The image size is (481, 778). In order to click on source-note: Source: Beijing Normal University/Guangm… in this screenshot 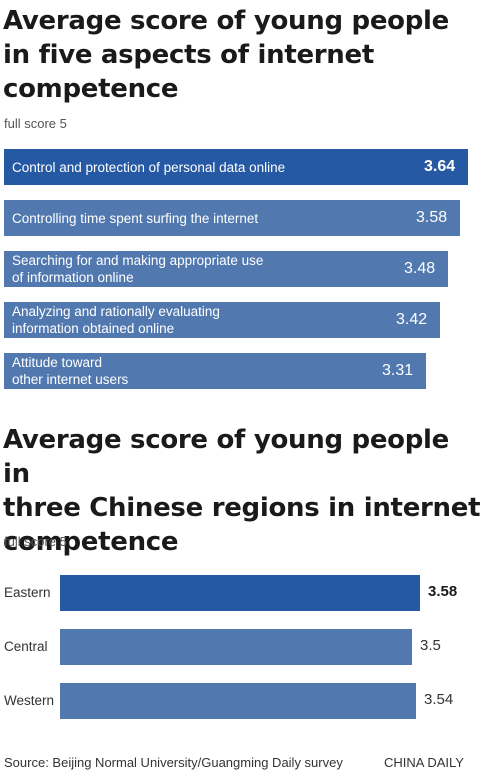, I will do `click(173, 762)`.